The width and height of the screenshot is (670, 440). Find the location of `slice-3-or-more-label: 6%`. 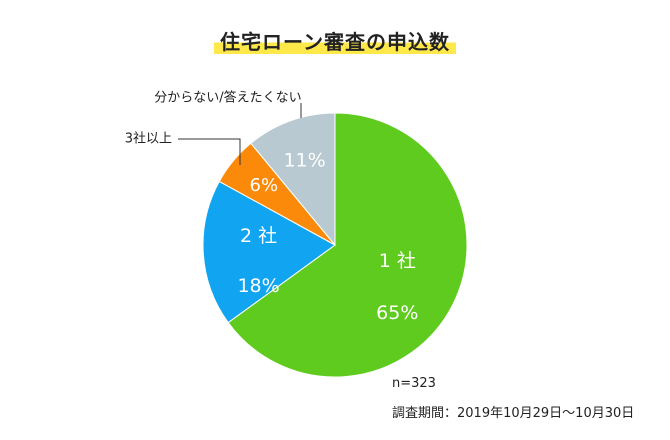

slice-3-or-more-label: 6% is located at coordinates (264, 185).